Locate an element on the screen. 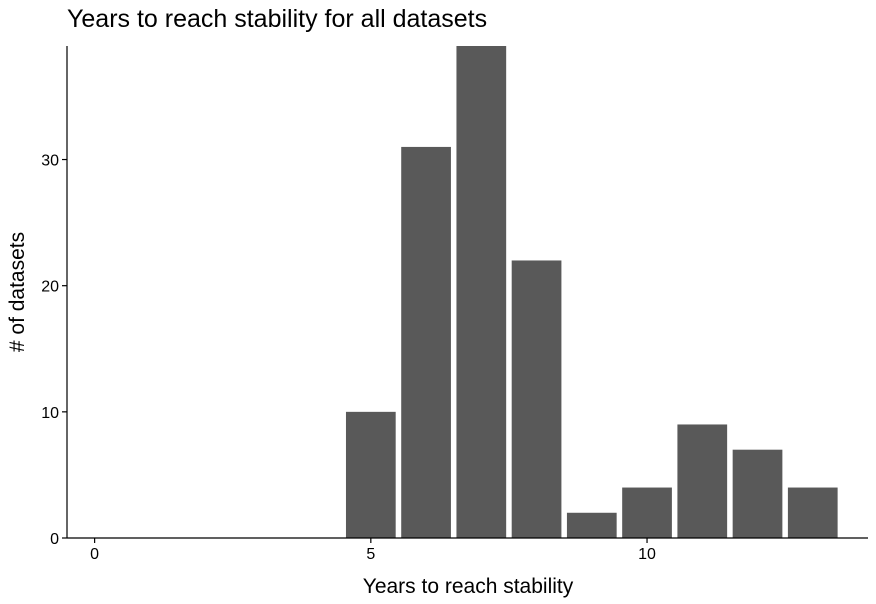 The width and height of the screenshot is (876, 604). y-axis-ticks: 0 10 20 30 is located at coordinates (54, 350).